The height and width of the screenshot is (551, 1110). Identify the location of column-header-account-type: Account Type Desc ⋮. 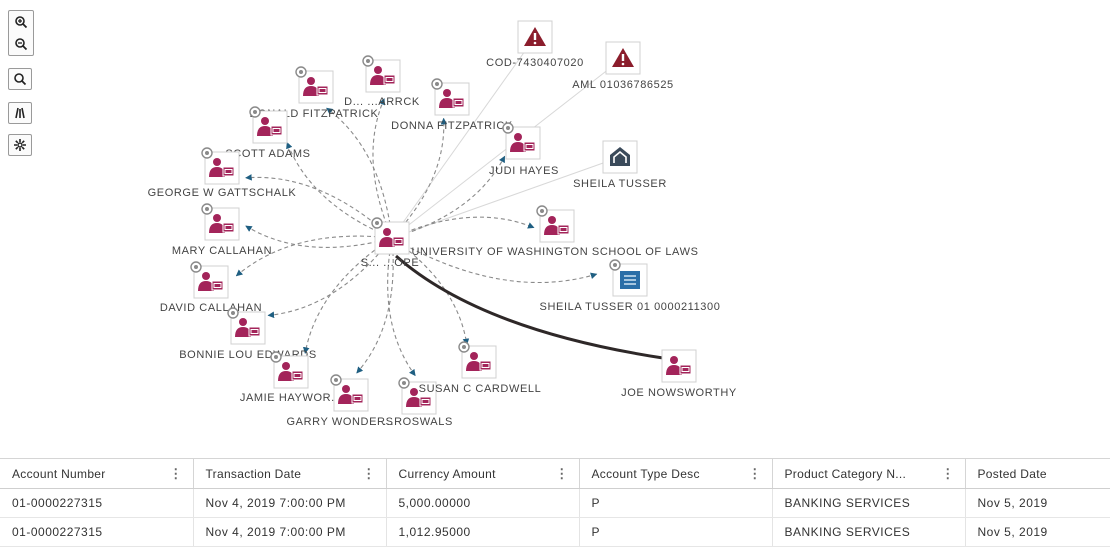
(676, 474).